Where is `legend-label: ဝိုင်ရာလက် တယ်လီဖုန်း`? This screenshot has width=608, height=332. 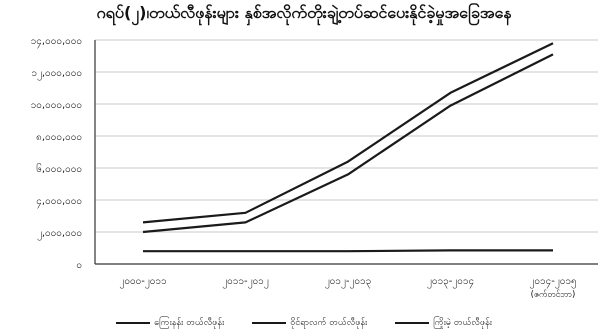
legend-label: ဝိုင်ရာလက် တယ်လီဖုန်း is located at coordinates (329, 322).